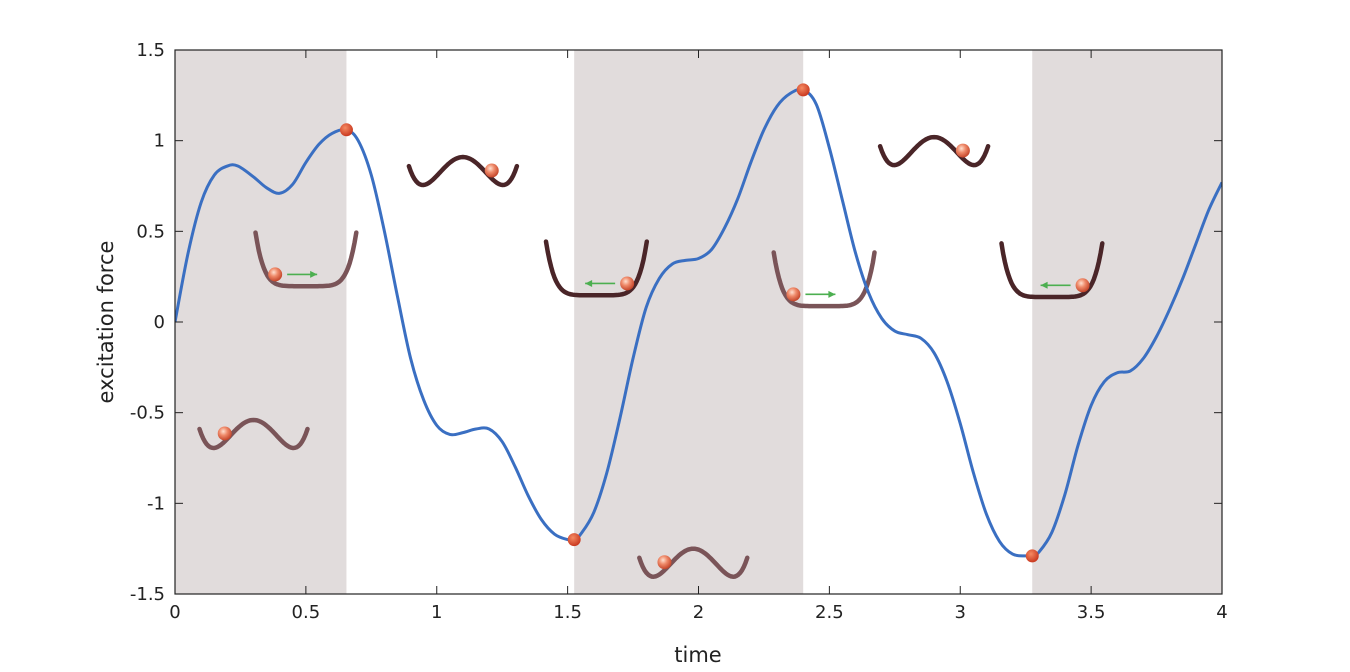  What do you see at coordinates (436, 612) in the screenshot?
I see `x-tick-label: 1` at bounding box center [436, 612].